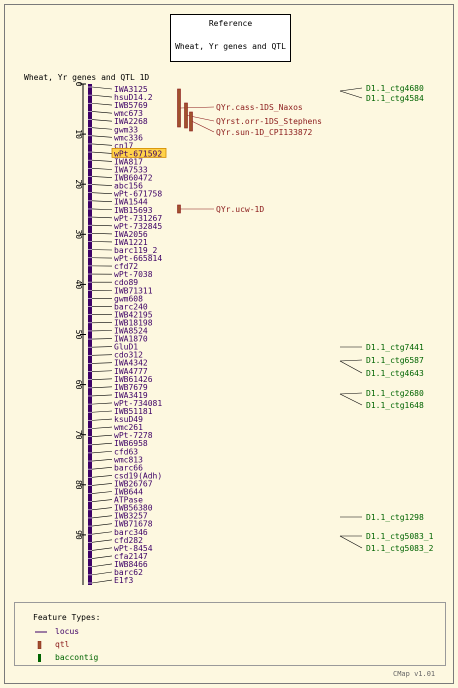 The height and width of the screenshot is (688, 458). What do you see at coordinates (395, 347) in the screenshot?
I see `contig-label: D1.1_ctg7441` at bounding box center [395, 347].